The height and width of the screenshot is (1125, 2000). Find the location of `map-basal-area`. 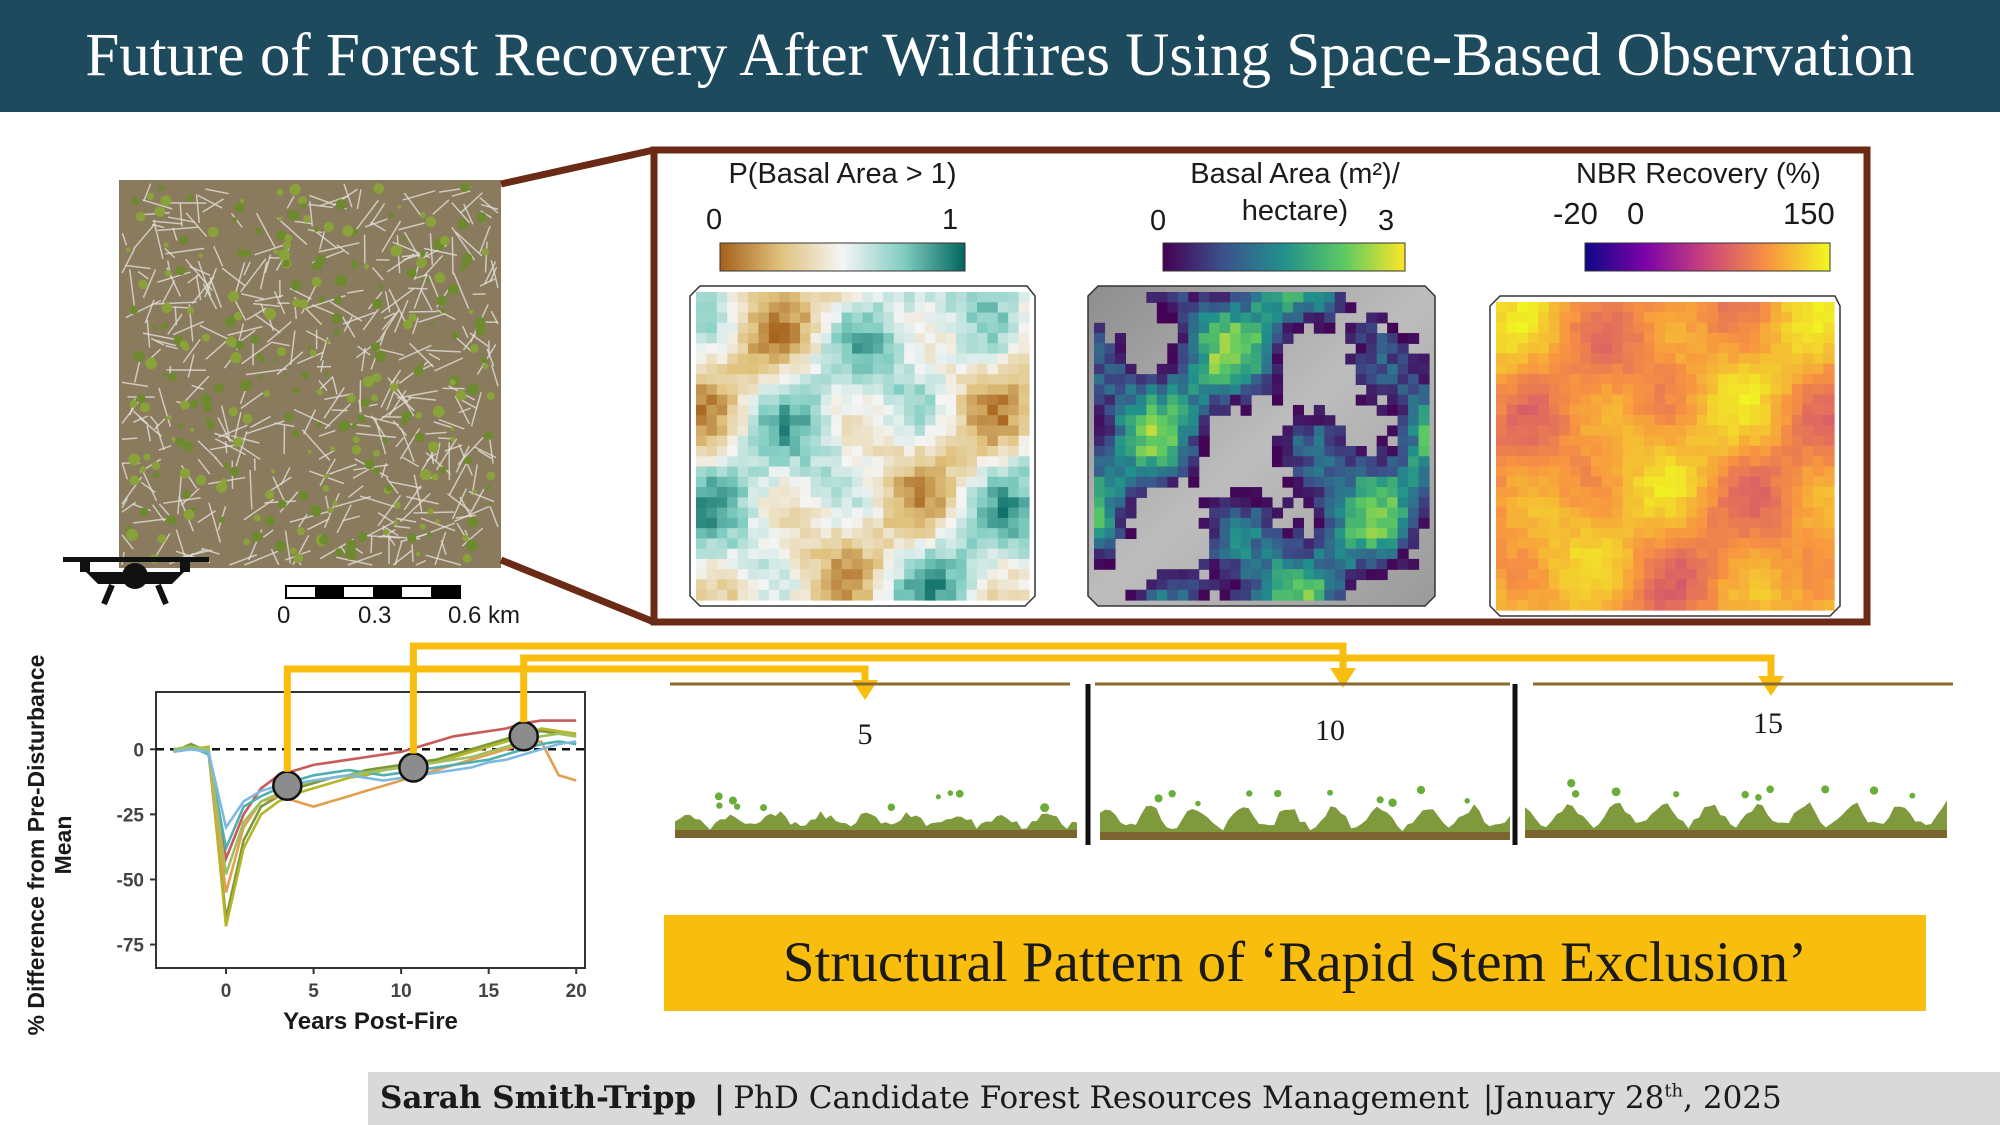

map-basal-area is located at coordinates (1261, 446).